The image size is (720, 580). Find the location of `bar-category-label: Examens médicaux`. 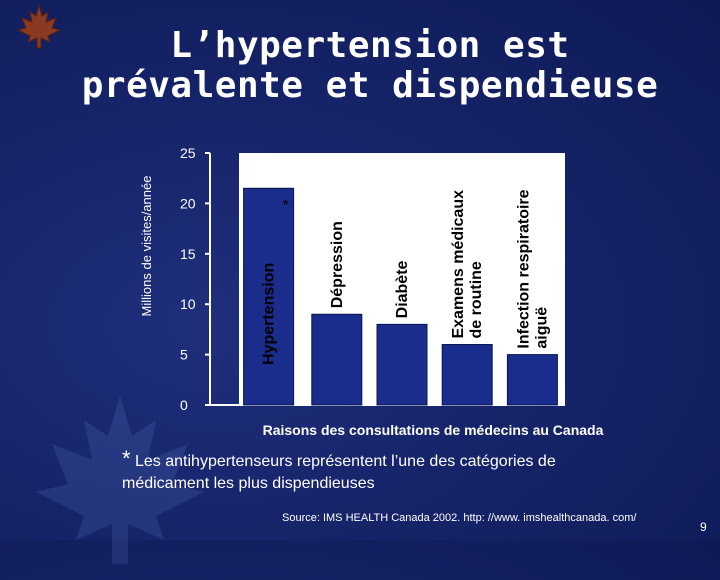

bar-category-label: Examens médicaux is located at coordinates (458, 264).